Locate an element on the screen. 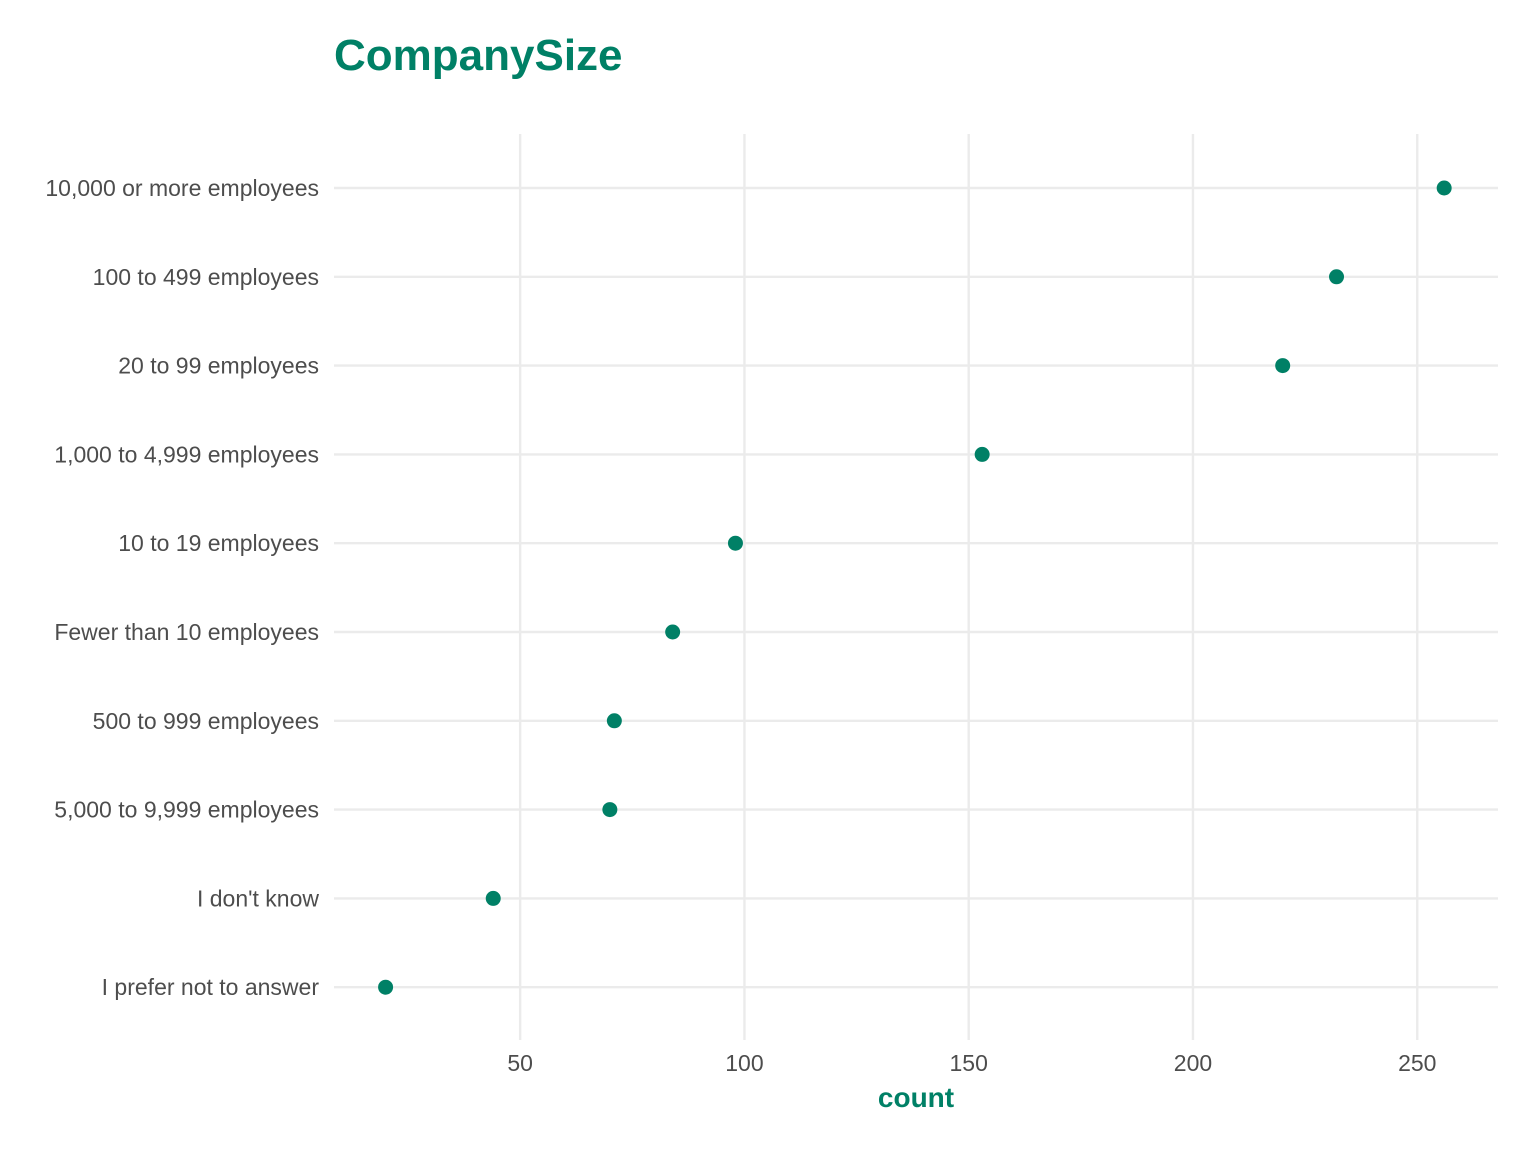  y-tick-label: I don't know is located at coordinates (258, 898).